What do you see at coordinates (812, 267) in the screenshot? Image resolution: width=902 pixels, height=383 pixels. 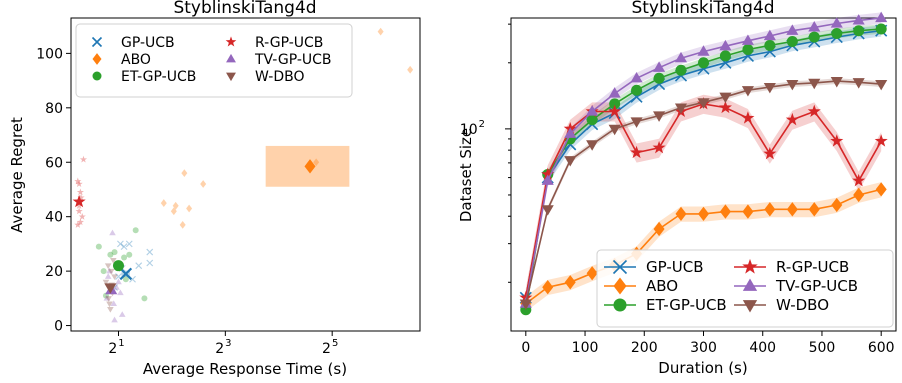 I see `legend-label-r-gp-ucb: R-GP-UCB` at bounding box center [812, 267].